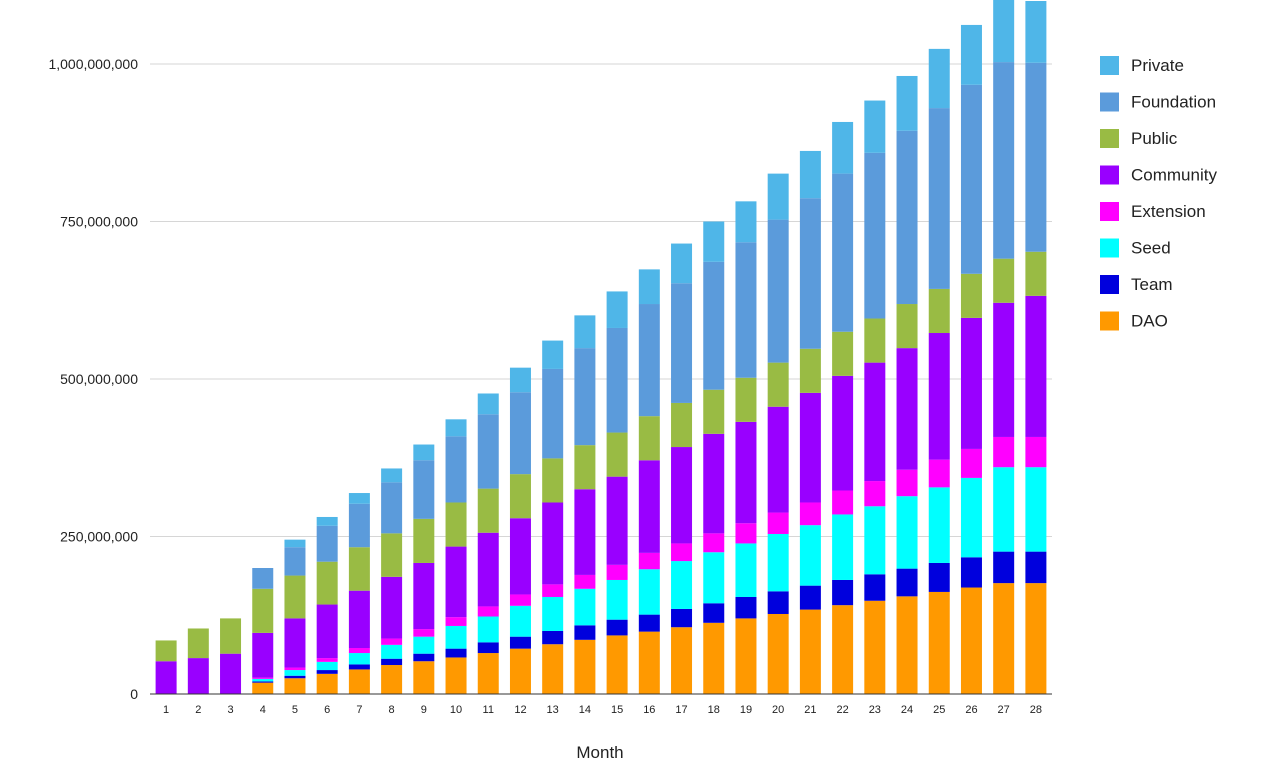  Describe the element at coordinates (1109, 211) in the screenshot. I see `legend-swatch-extension` at that location.